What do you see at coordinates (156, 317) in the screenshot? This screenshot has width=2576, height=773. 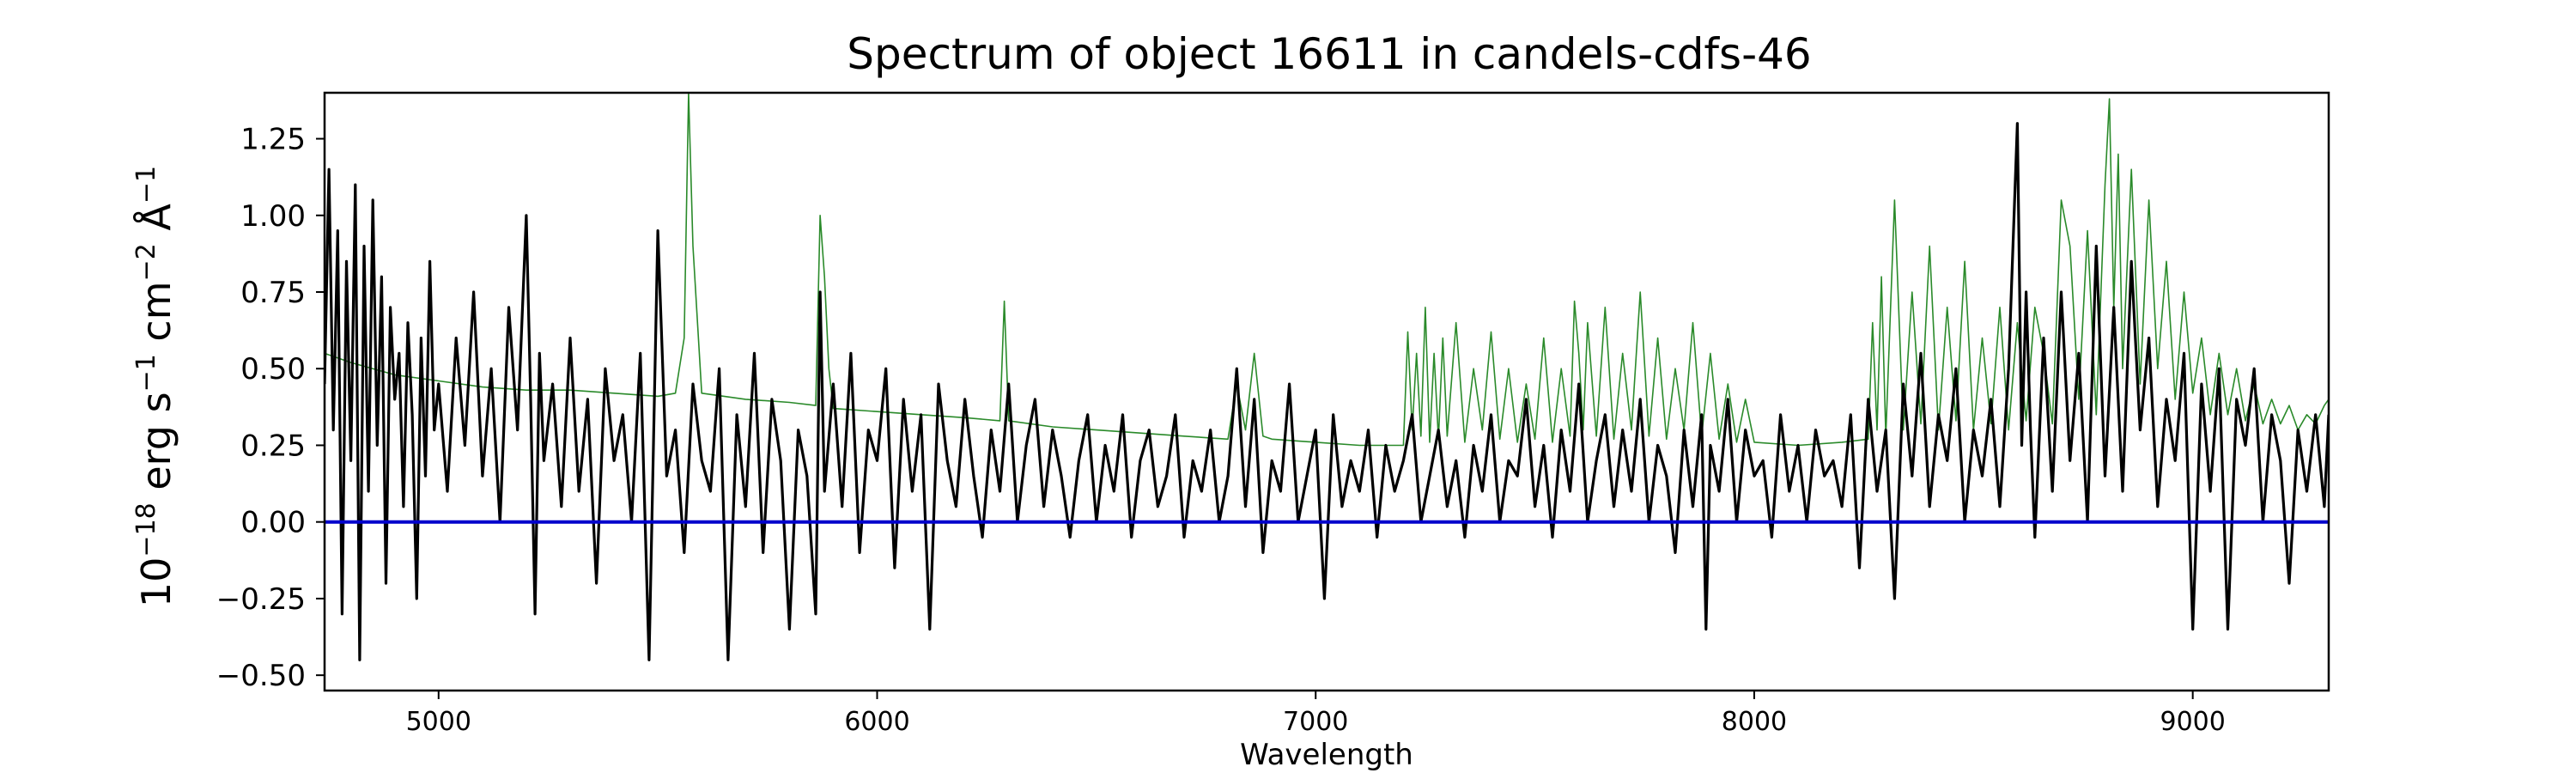 I see `y-axis-label-part2: cm` at bounding box center [156, 317].